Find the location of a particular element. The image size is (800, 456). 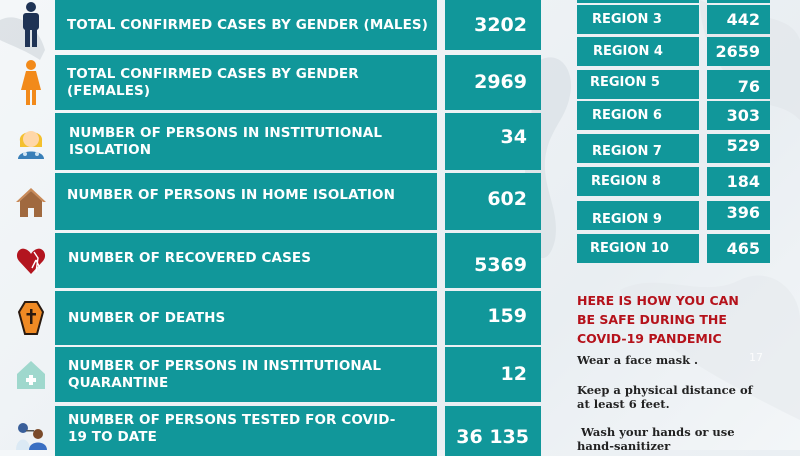

region-label: REGION 9 is located at coordinates (638, 215).